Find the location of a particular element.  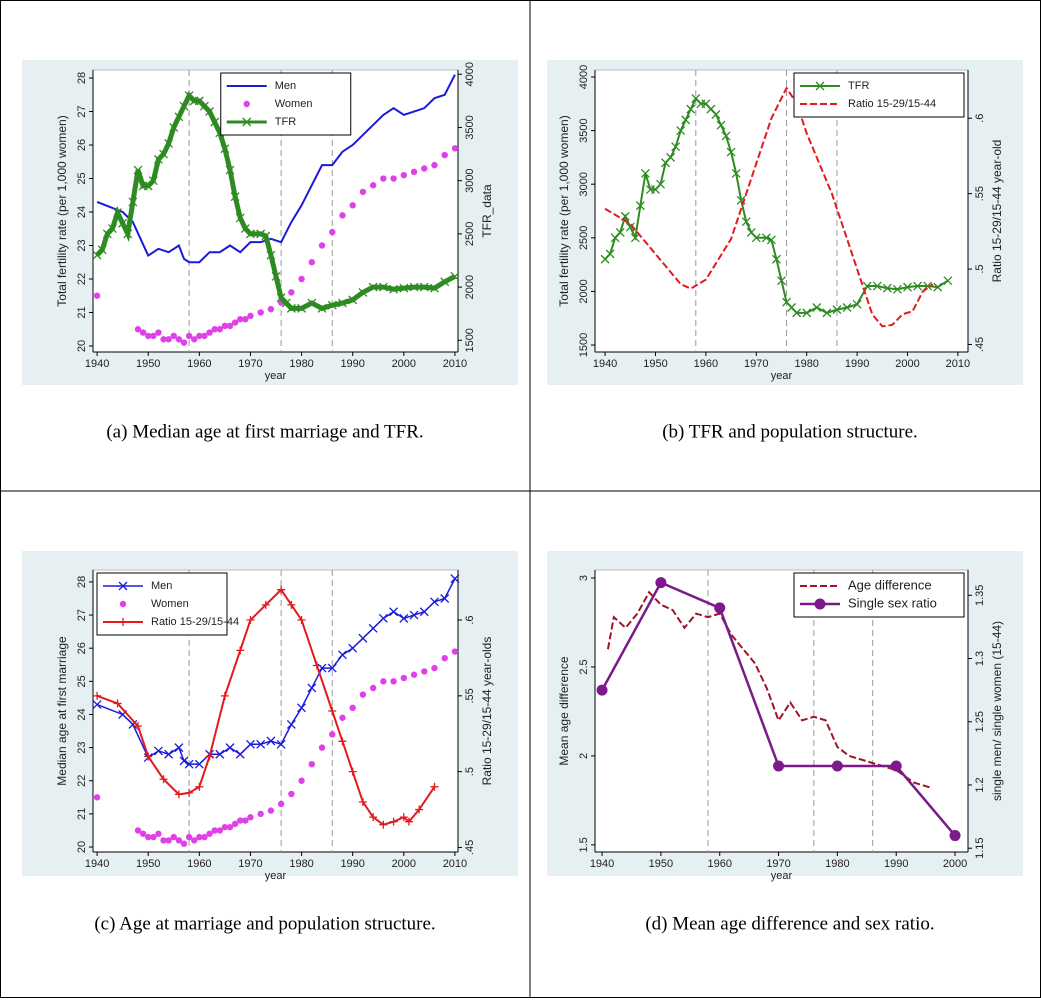

y-tick-label: 25 is located at coordinates (82, 178).